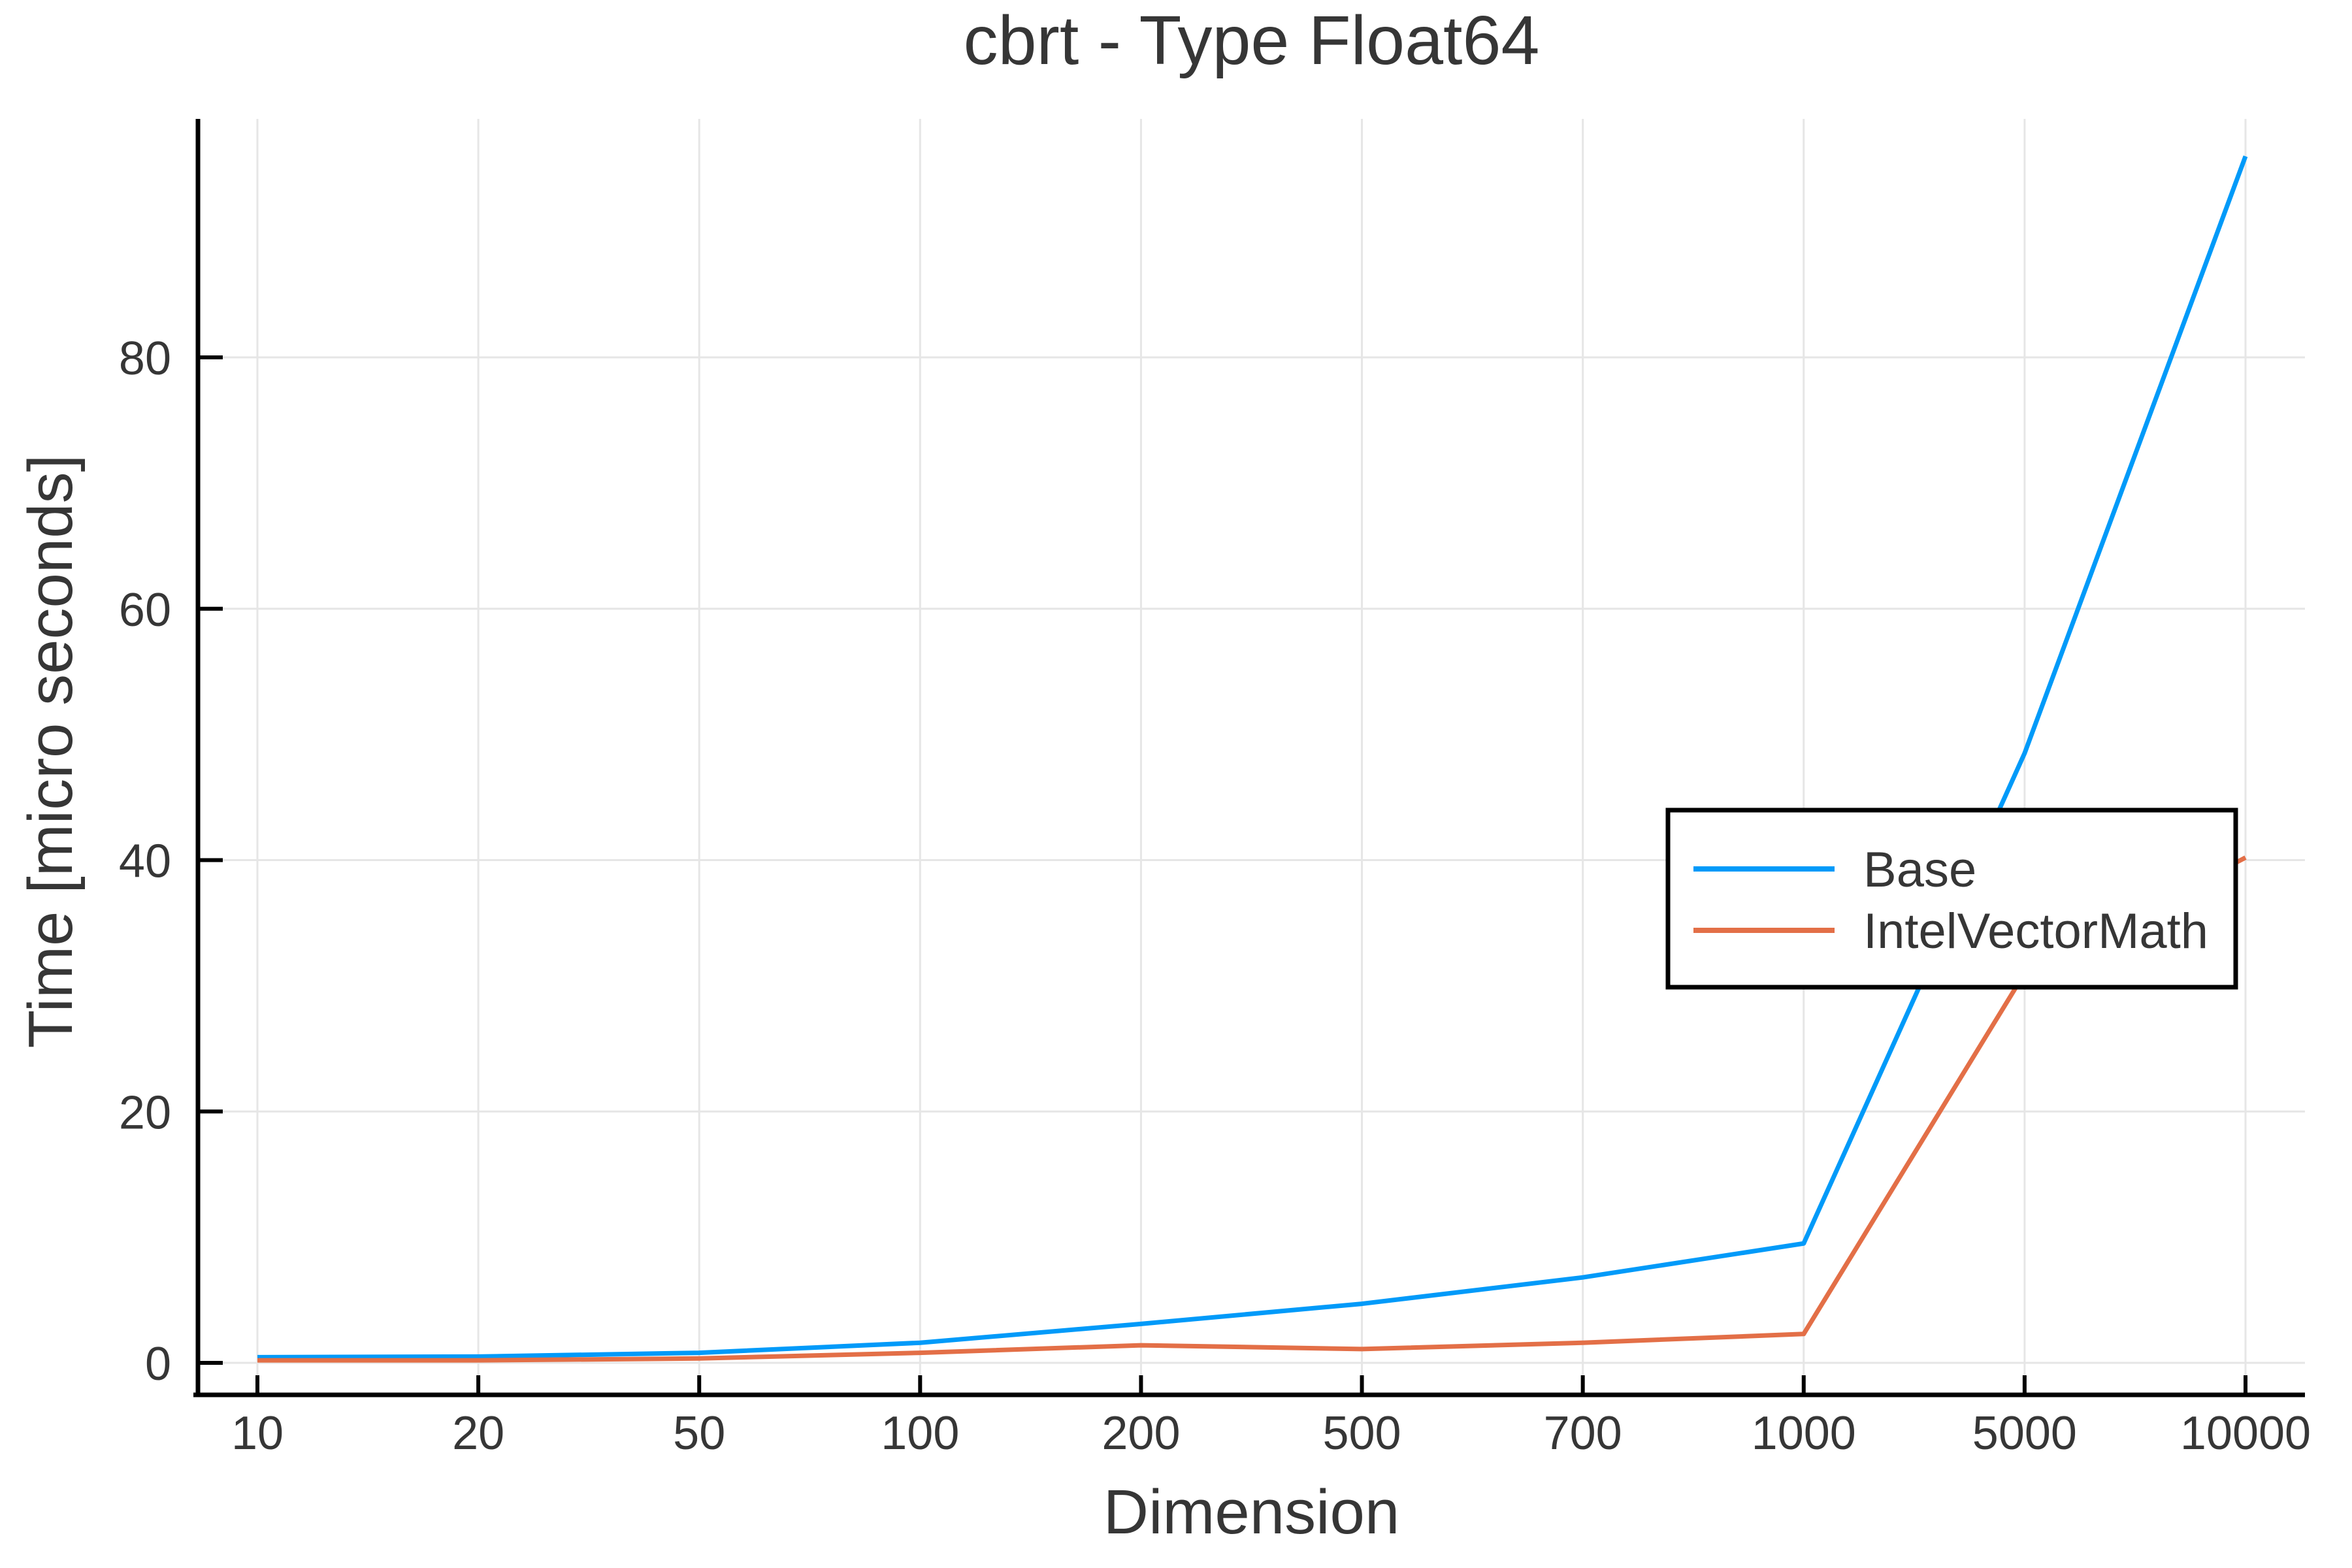  Describe the element at coordinates (257, 1433) in the screenshot. I see `x-tick-label: 10` at that location.